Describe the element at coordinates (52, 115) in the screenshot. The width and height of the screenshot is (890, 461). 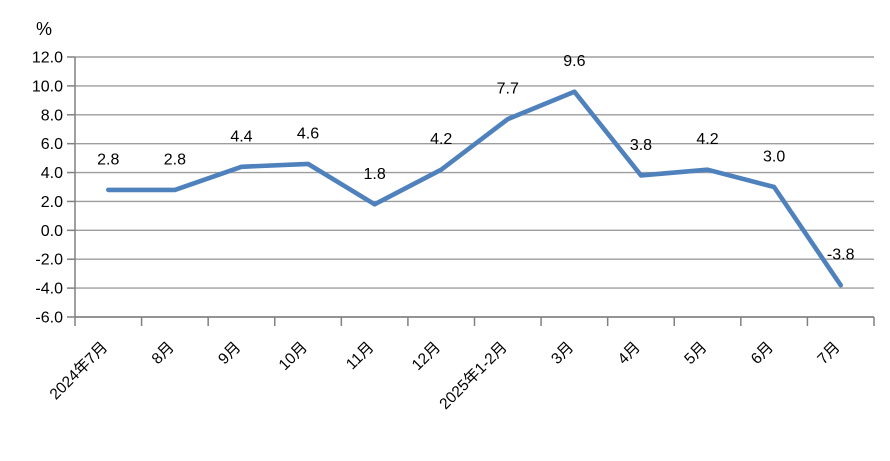
I see `y-axis-tick-label: 8.0` at that location.